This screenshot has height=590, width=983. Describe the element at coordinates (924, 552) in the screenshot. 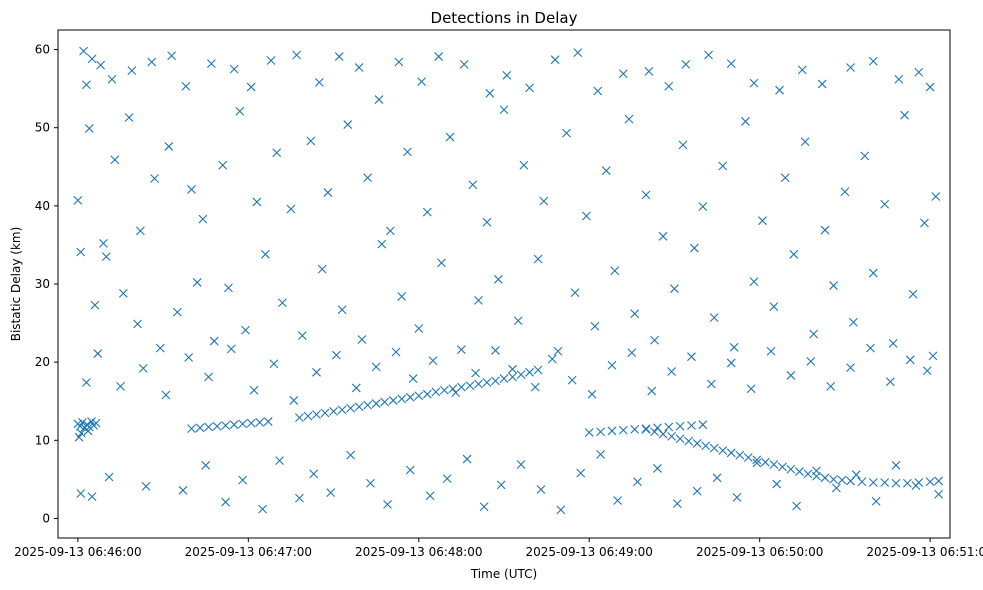

I see `x-tick-label: 2025-09-13 06:51:00` at that location.